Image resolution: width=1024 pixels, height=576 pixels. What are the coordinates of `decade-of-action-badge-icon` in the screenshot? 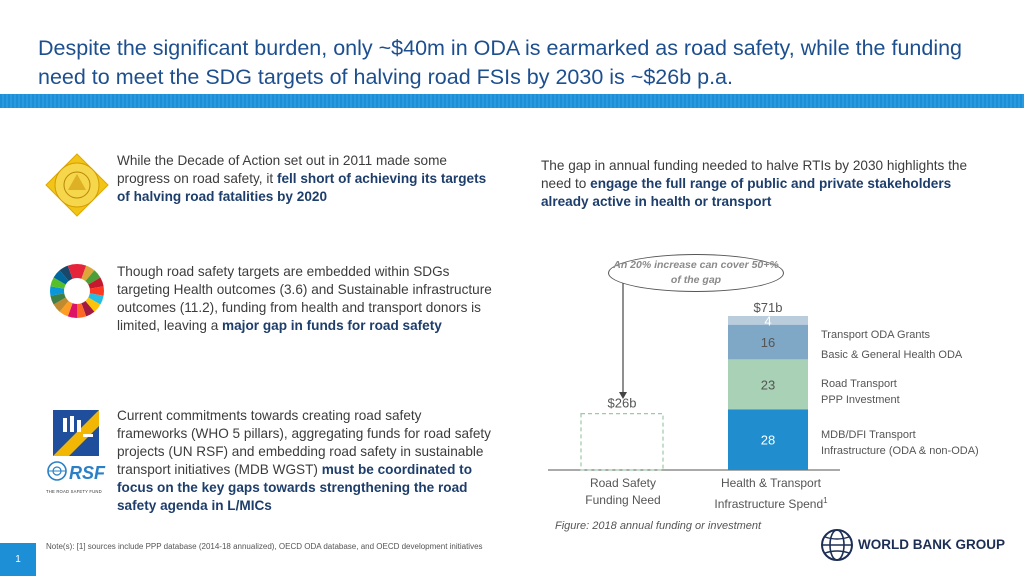 It's located at (77, 185).